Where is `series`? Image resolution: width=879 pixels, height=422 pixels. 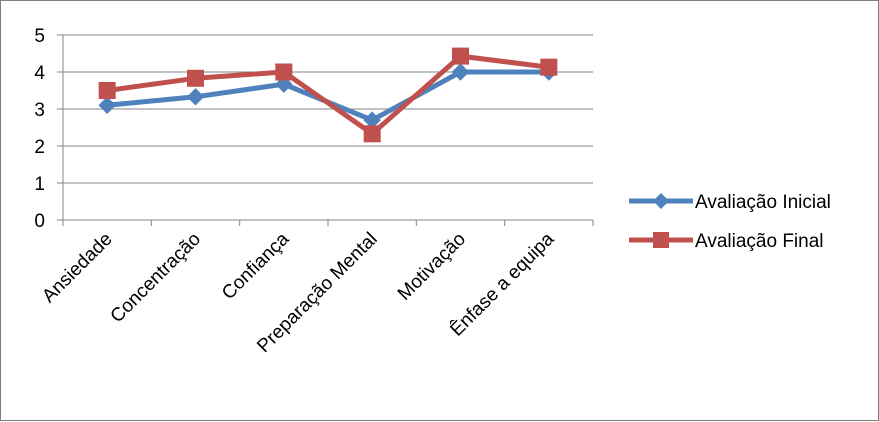
series is located at coordinates (328, 95).